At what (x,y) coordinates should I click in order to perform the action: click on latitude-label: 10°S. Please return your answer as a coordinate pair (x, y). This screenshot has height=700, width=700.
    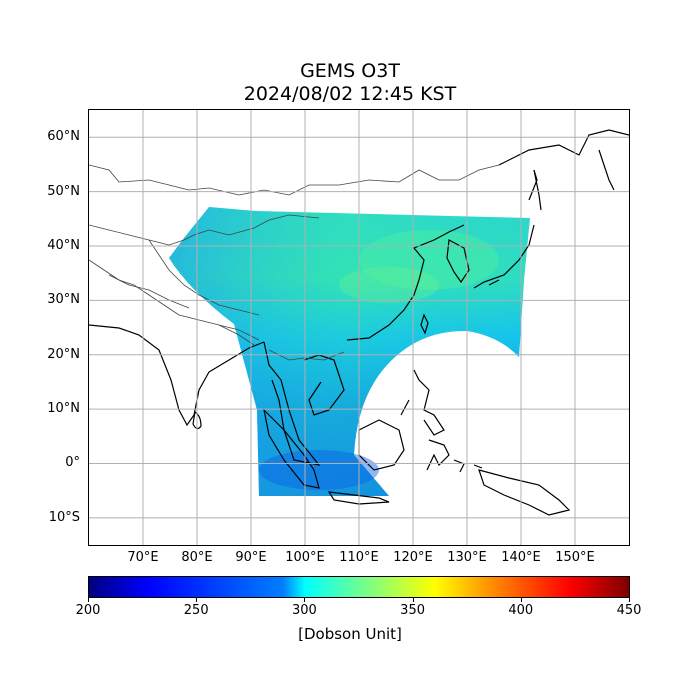
    Looking at the image, I should click on (64, 517).